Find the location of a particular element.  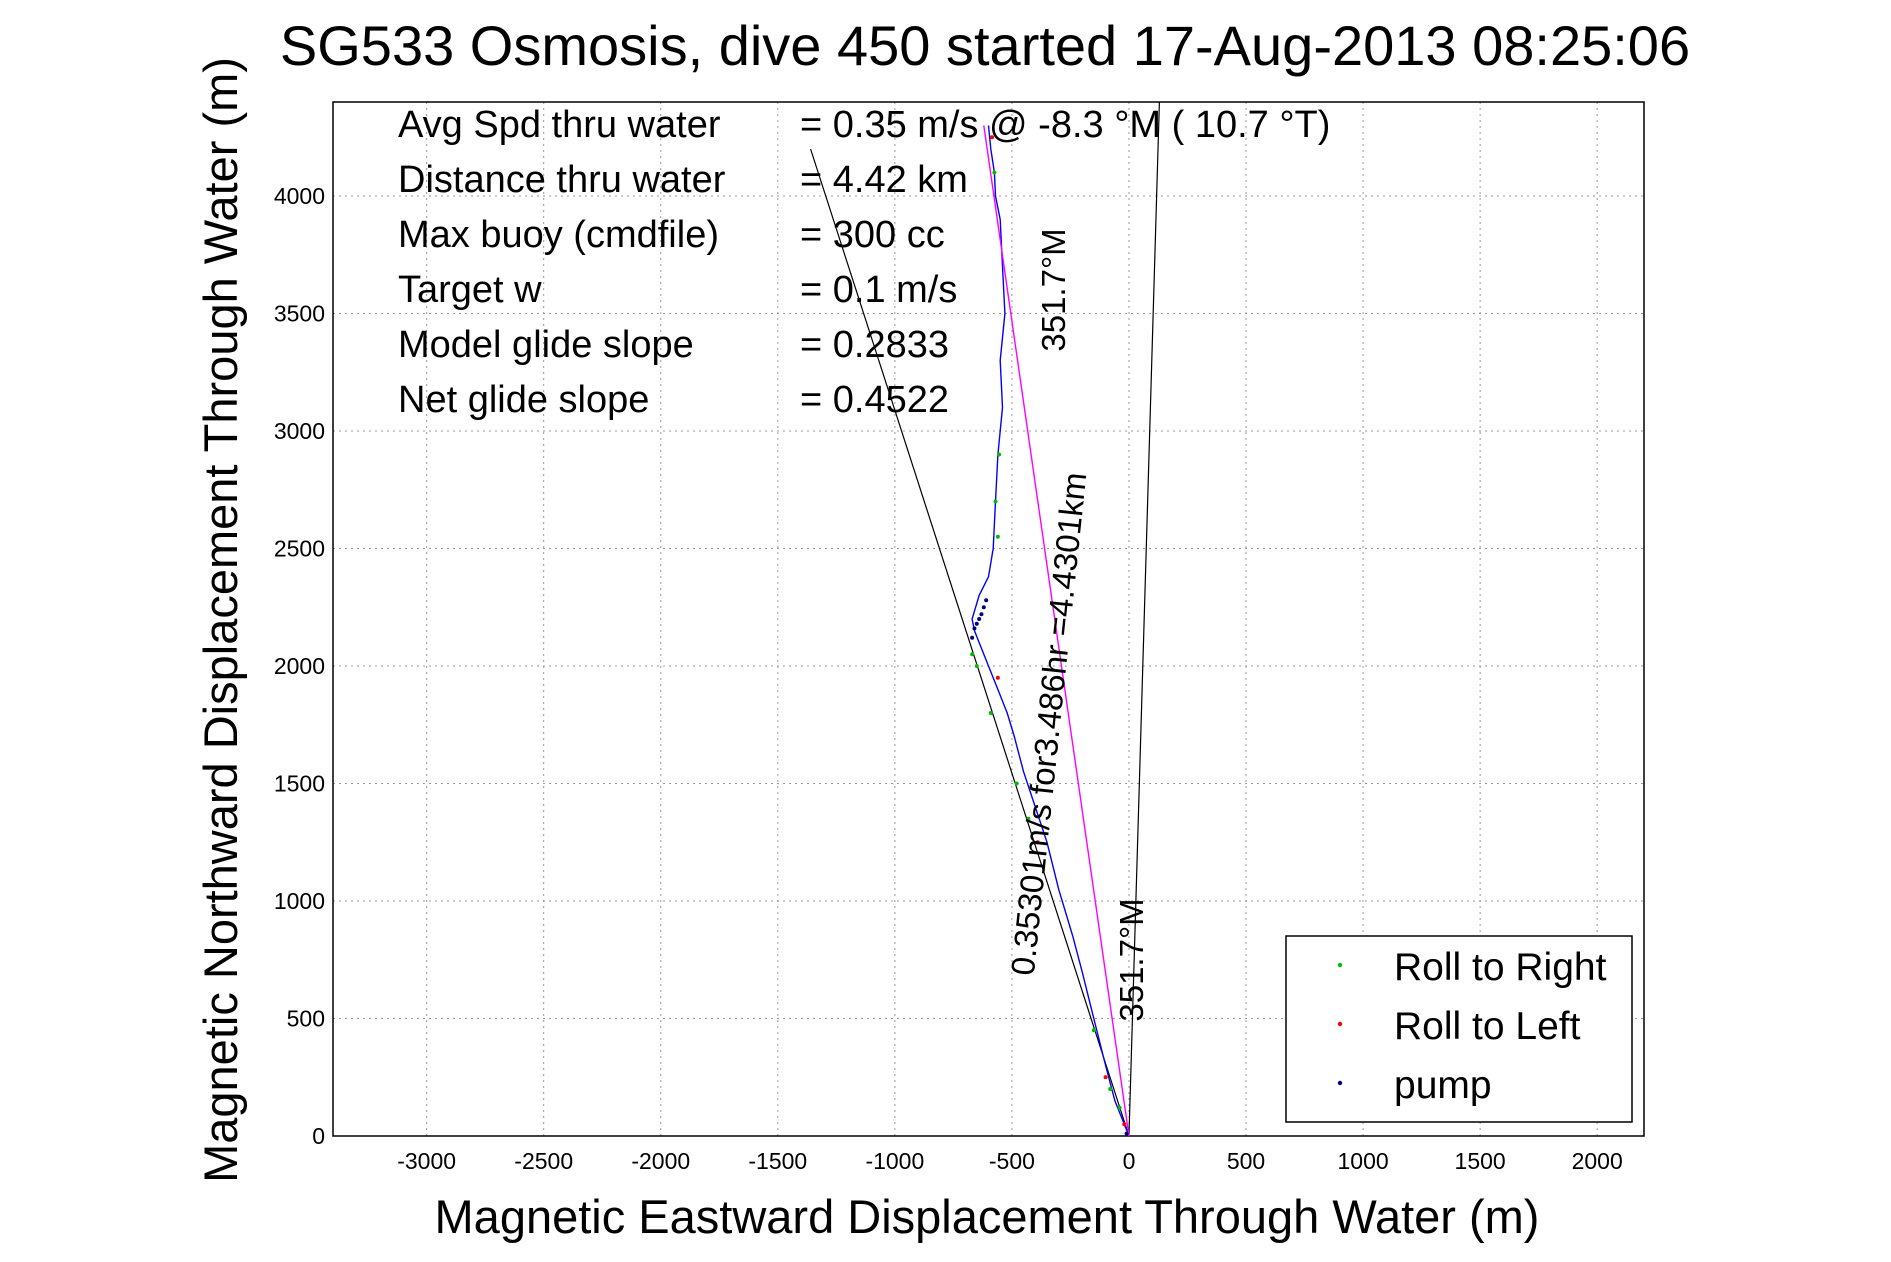

series is located at coordinates (1050, 631).